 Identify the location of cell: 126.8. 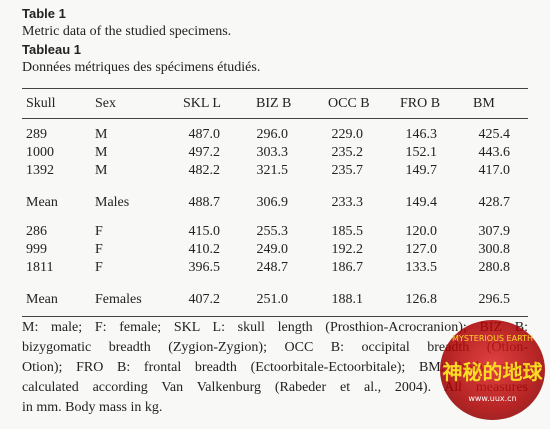
(421, 299).